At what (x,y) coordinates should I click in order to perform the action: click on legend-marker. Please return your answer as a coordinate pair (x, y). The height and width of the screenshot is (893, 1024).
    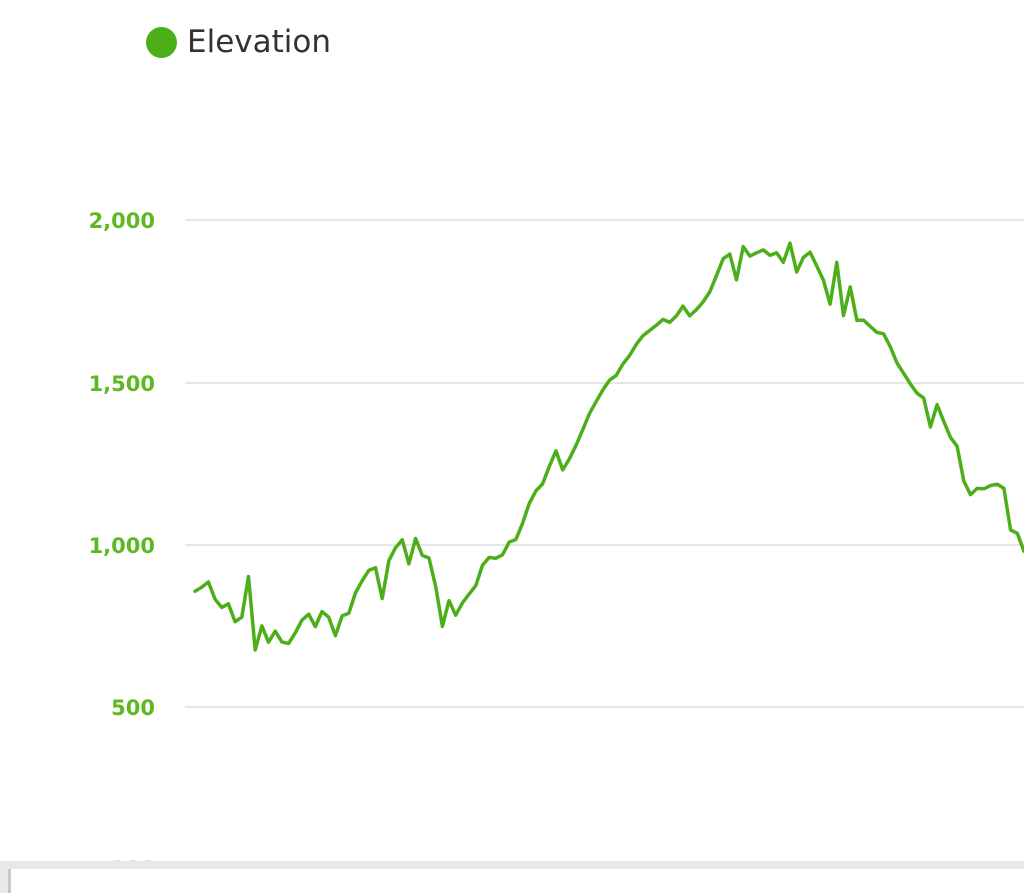
    Looking at the image, I should click on (161, 42).